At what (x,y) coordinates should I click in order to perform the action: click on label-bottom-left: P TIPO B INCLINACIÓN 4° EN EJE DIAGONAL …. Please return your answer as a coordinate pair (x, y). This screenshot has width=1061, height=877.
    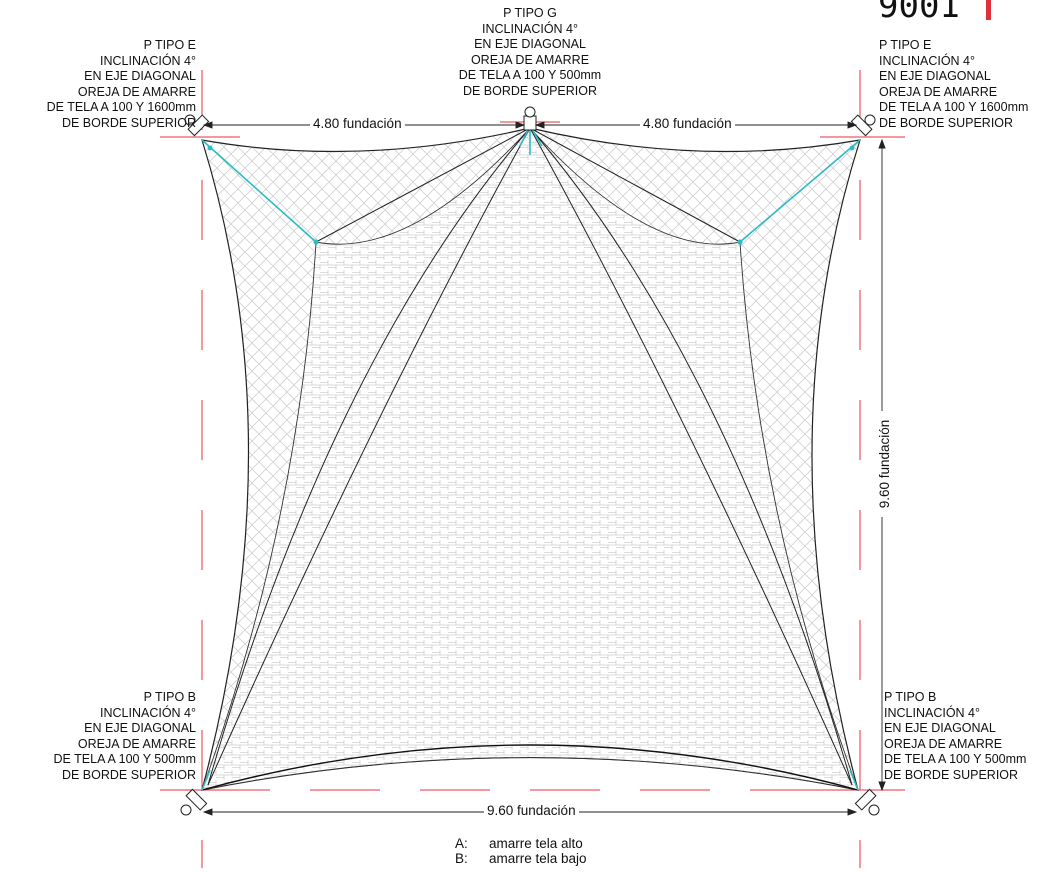
    Looking at the image, I should click on (102, 736).